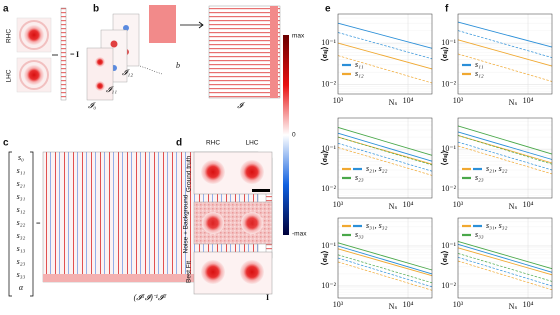 This screenshot has width=560, height=315. What do you see at coordinates (179, 143) in the screenshot?
I see `panel-label: d` at bounding box center [179, 143].